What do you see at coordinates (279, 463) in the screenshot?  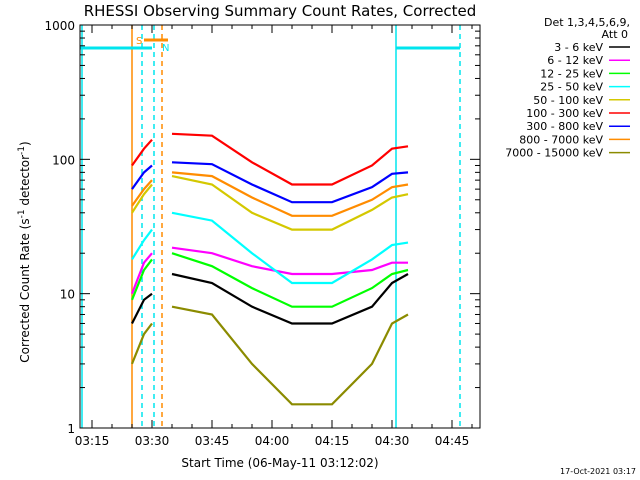 I see `x-axis-label: Start Time (06-May-11 03:12:02)` at bounding box center [279, 463].